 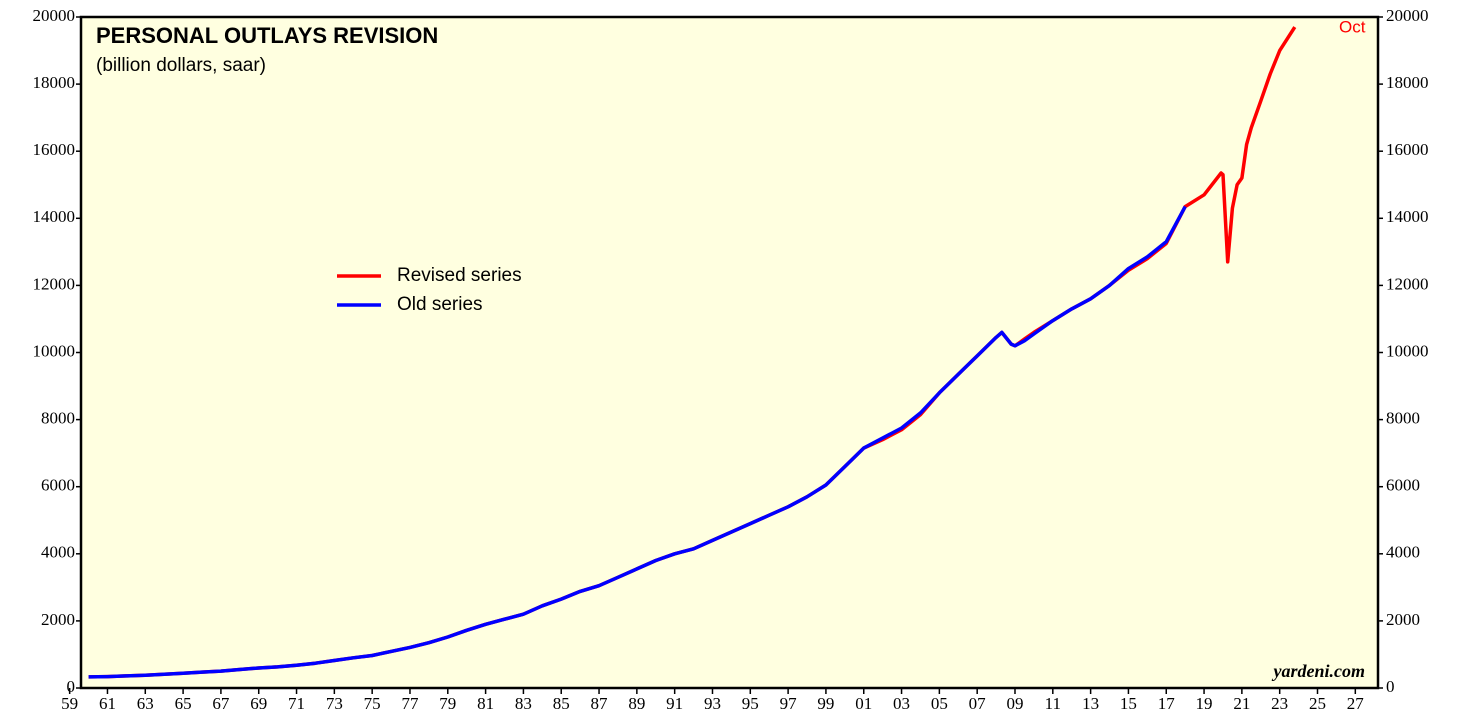 I want to click on y2-tick-label: 20000, so click(x=1407, y=15).